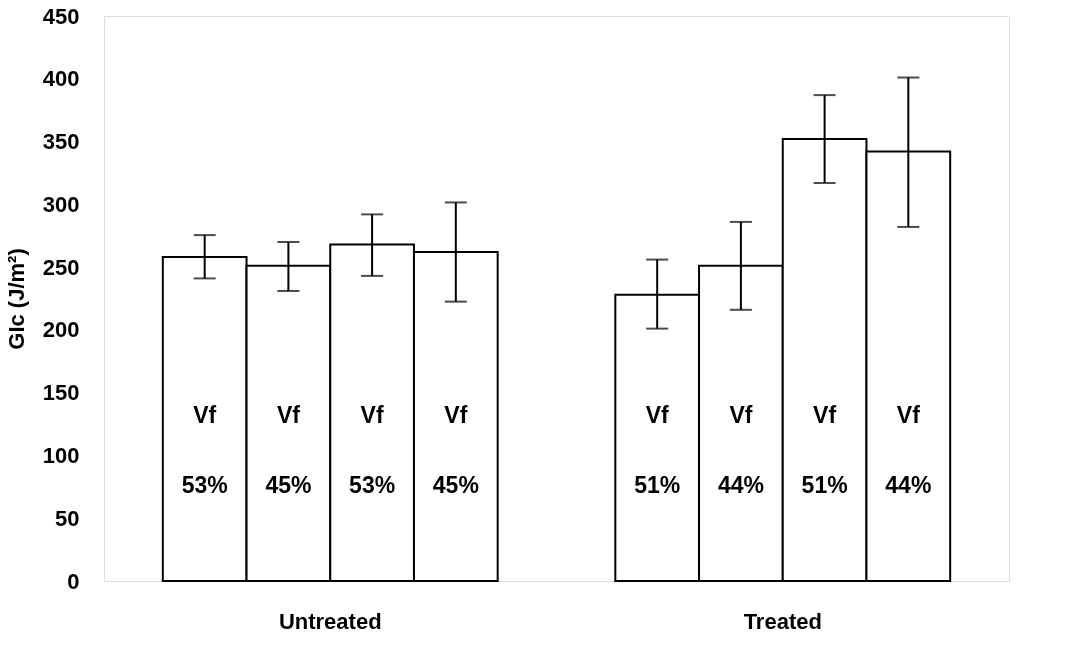 This screenshot has height=670, width=1077. I want to click on y-tick-label: 350, so click(61, 142).